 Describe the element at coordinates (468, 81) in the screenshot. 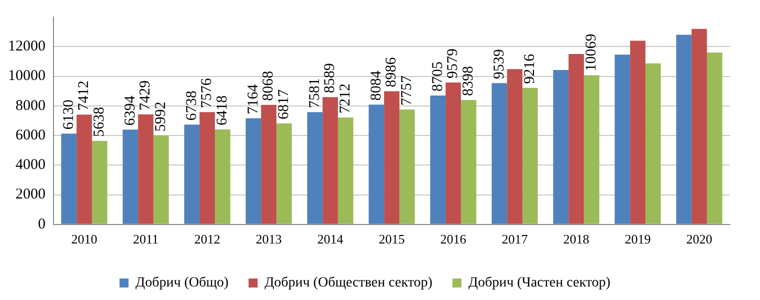

I see `data-label: 8398` at that location.